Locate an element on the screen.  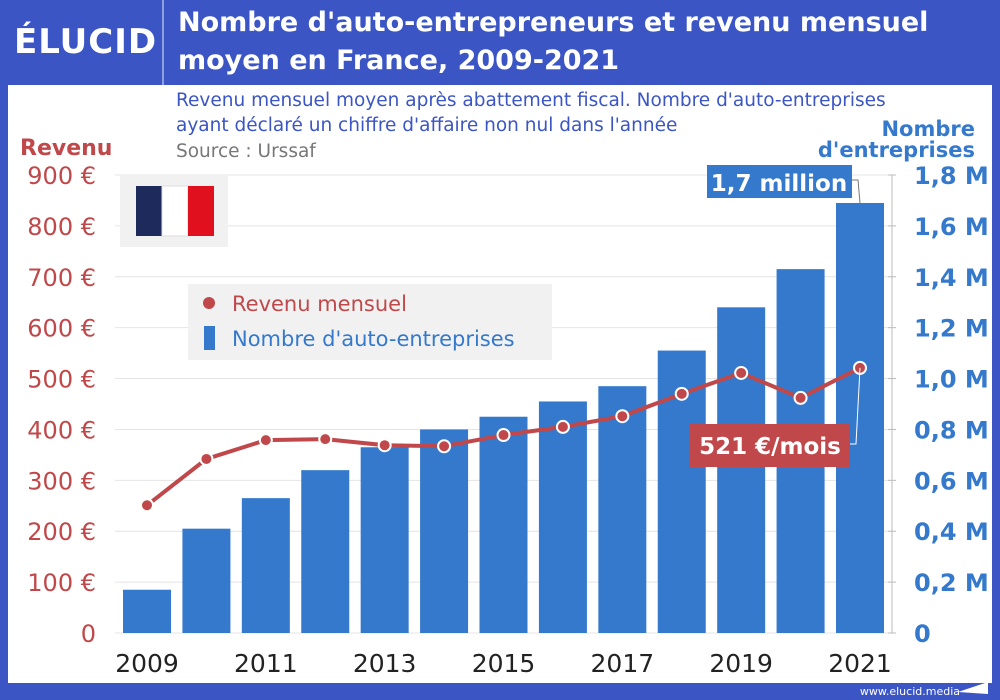
left-tick-label: 900 € is located at coordinates (61, 176).